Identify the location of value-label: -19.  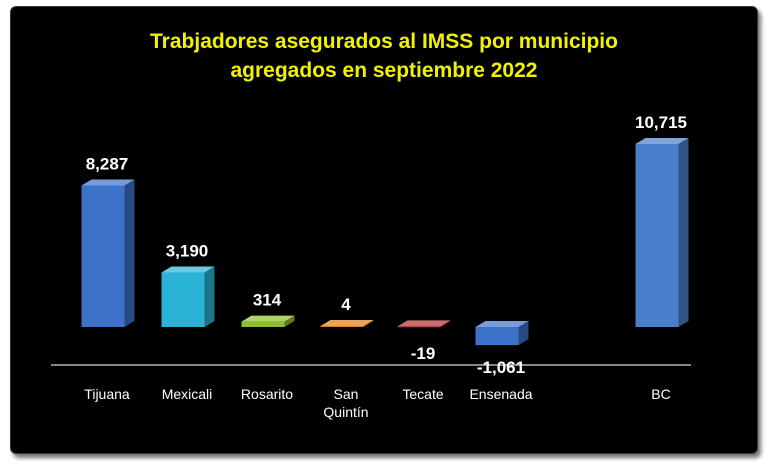
(423, 353).